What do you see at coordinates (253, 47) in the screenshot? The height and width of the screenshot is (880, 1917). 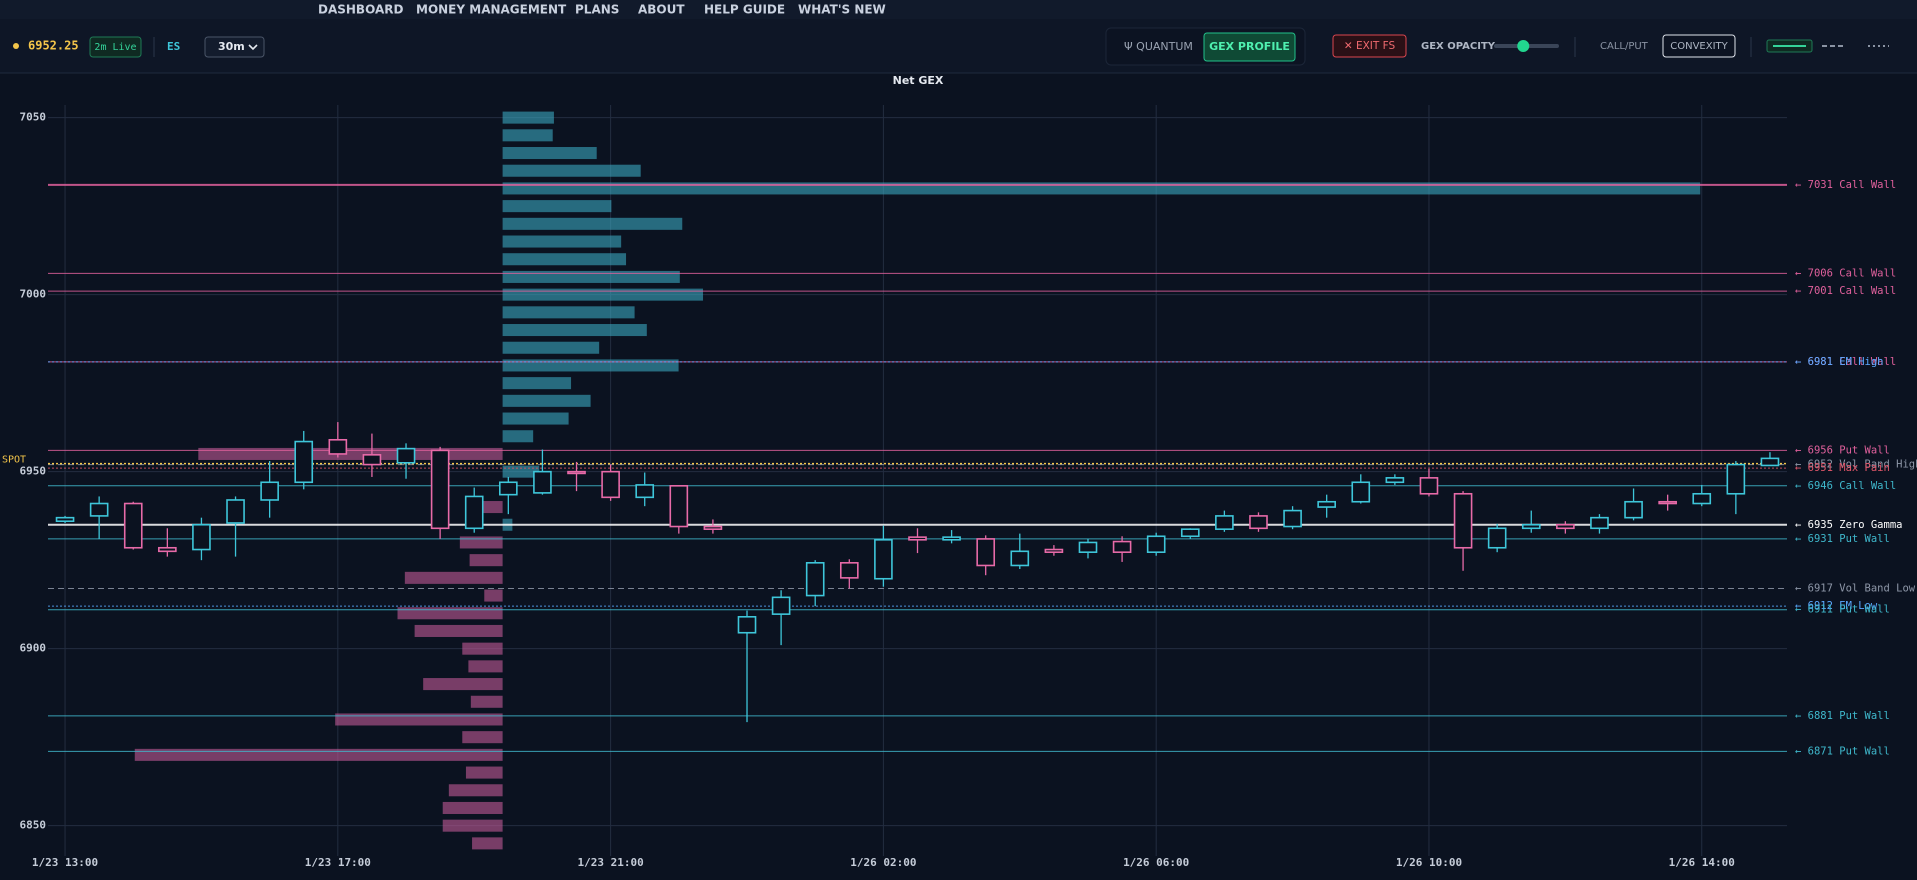 I see `chevron` at bounding box center [253, 47].